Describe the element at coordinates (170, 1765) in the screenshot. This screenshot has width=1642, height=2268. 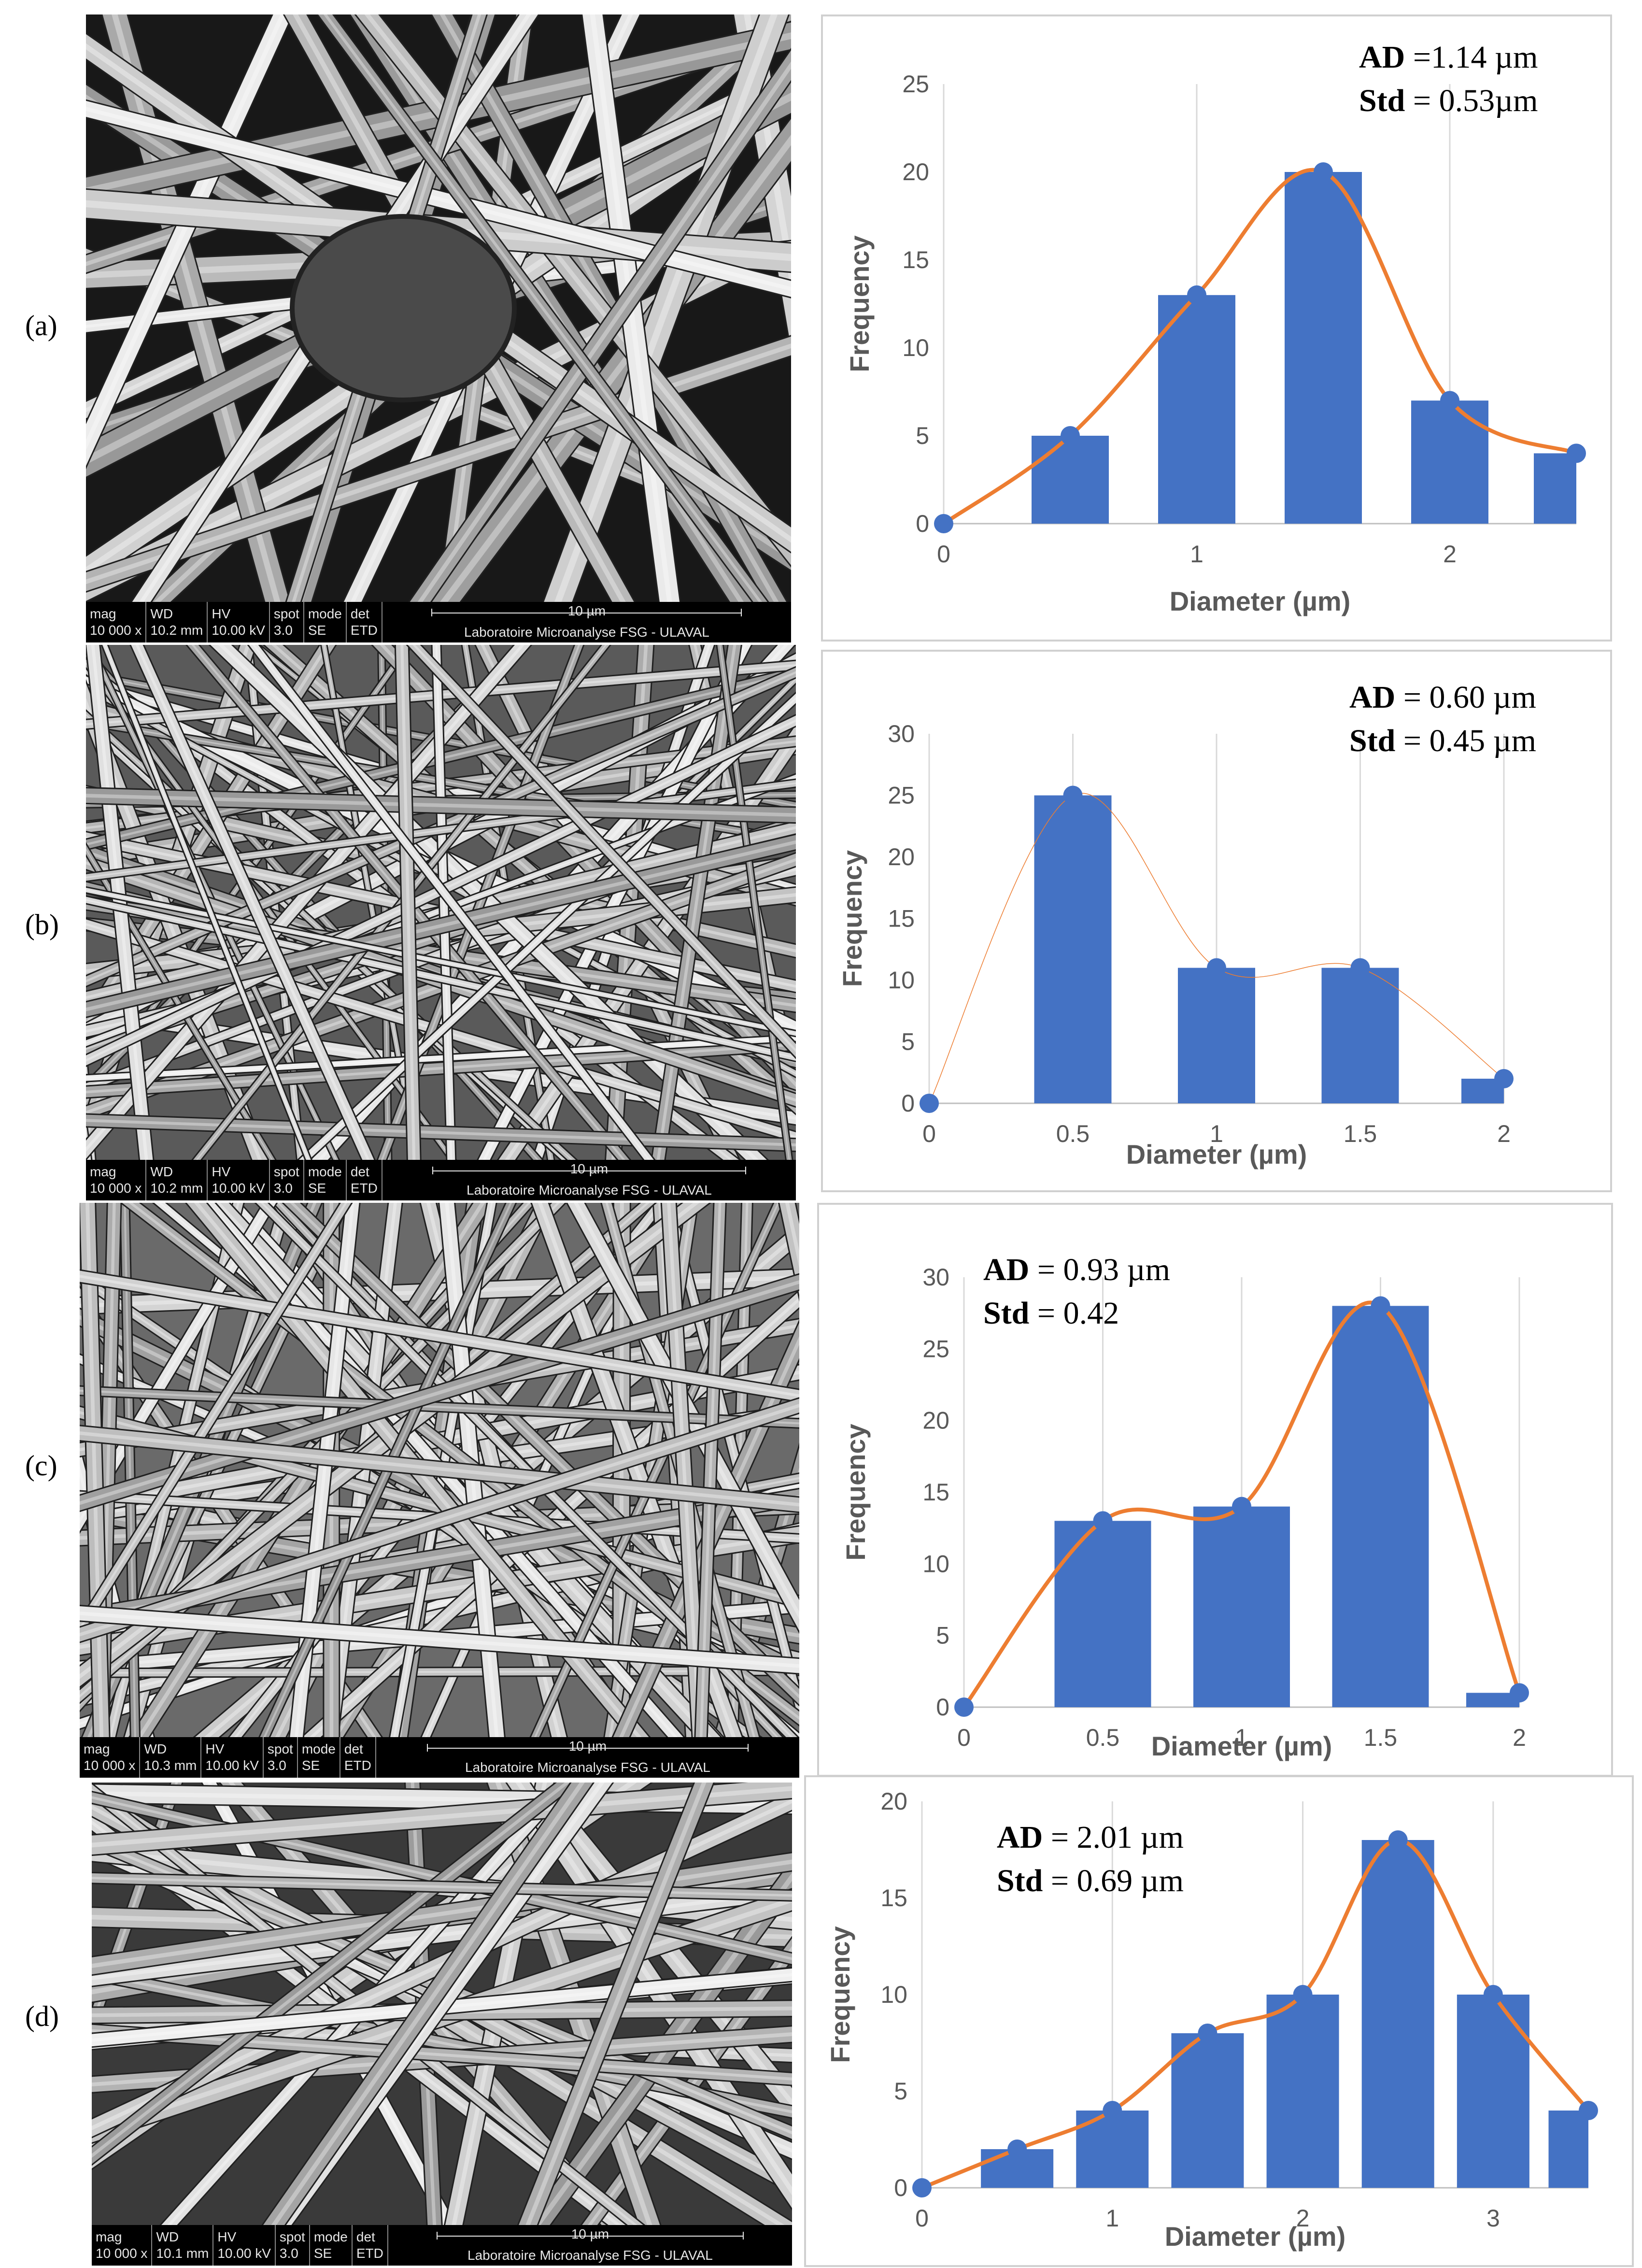
I see `sem-wd-value: 10.3 mm` at that location.